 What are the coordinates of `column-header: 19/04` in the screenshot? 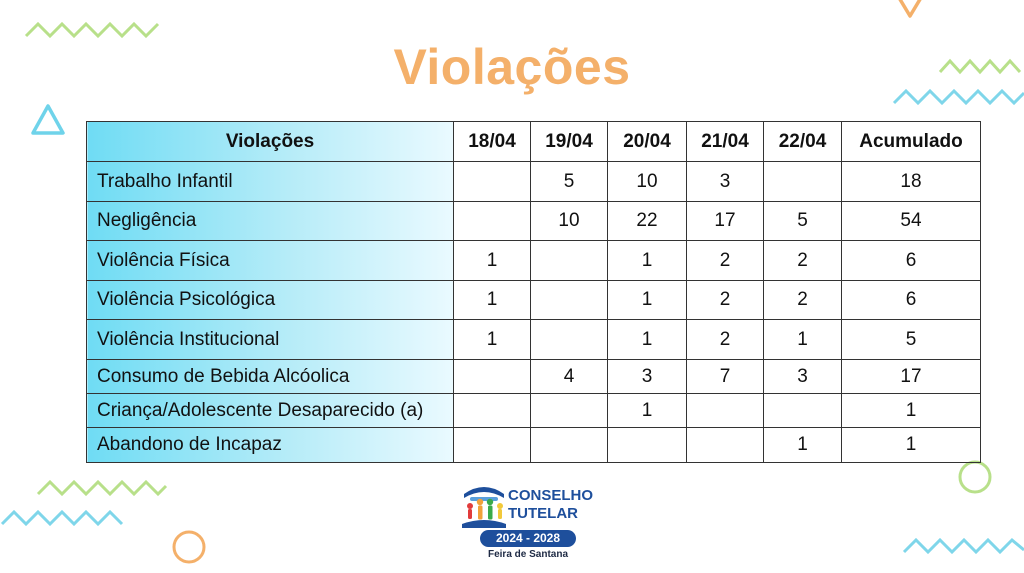 It's located at (569, 141).